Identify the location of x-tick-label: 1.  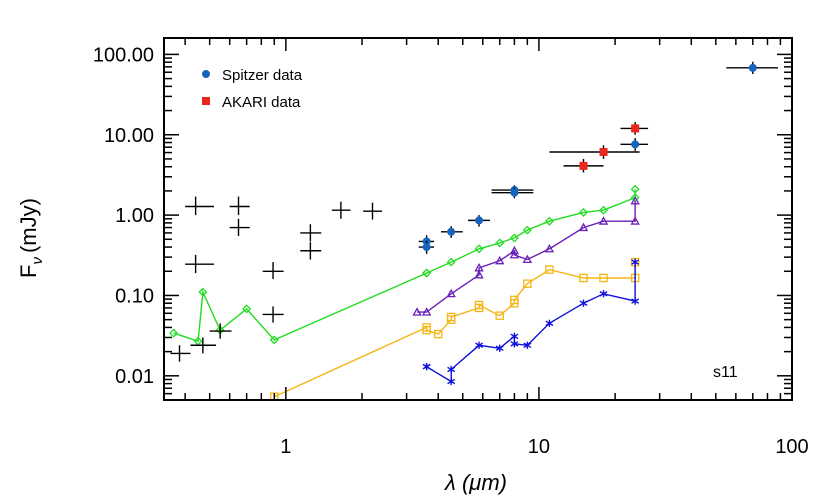
(285, 447).